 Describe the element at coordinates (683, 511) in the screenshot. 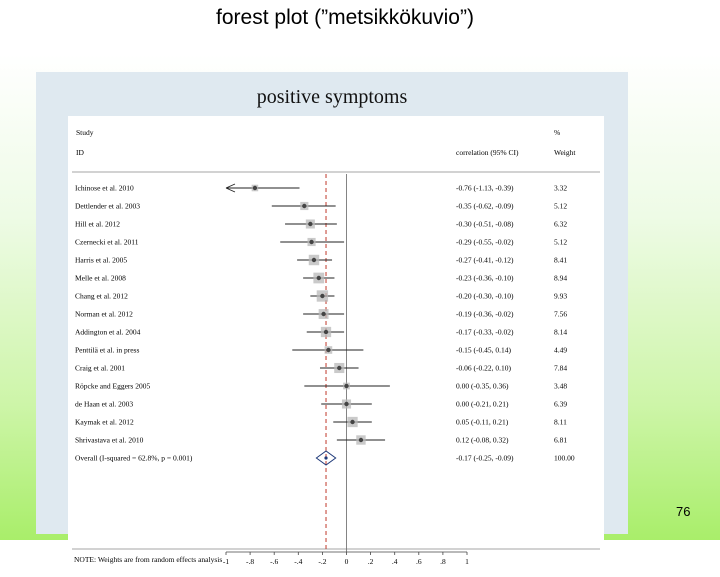

I see `page-number: 76` at that location.